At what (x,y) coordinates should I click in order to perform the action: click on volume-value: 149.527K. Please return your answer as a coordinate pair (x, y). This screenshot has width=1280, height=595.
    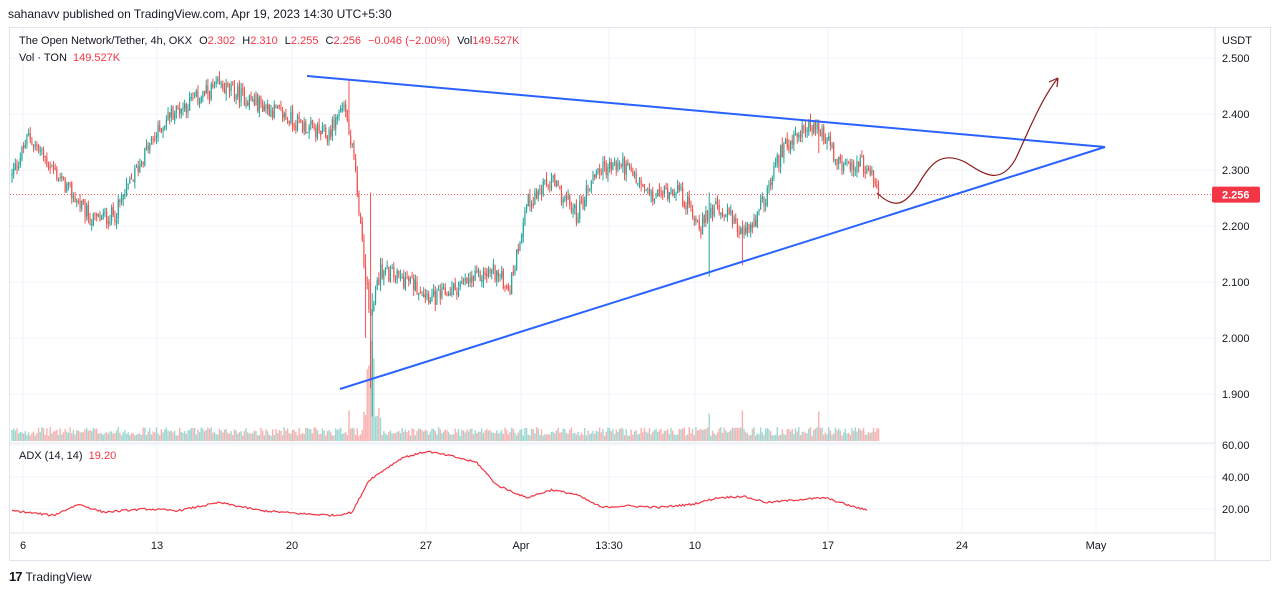
    Looking at the image, I should click on (496, 41).